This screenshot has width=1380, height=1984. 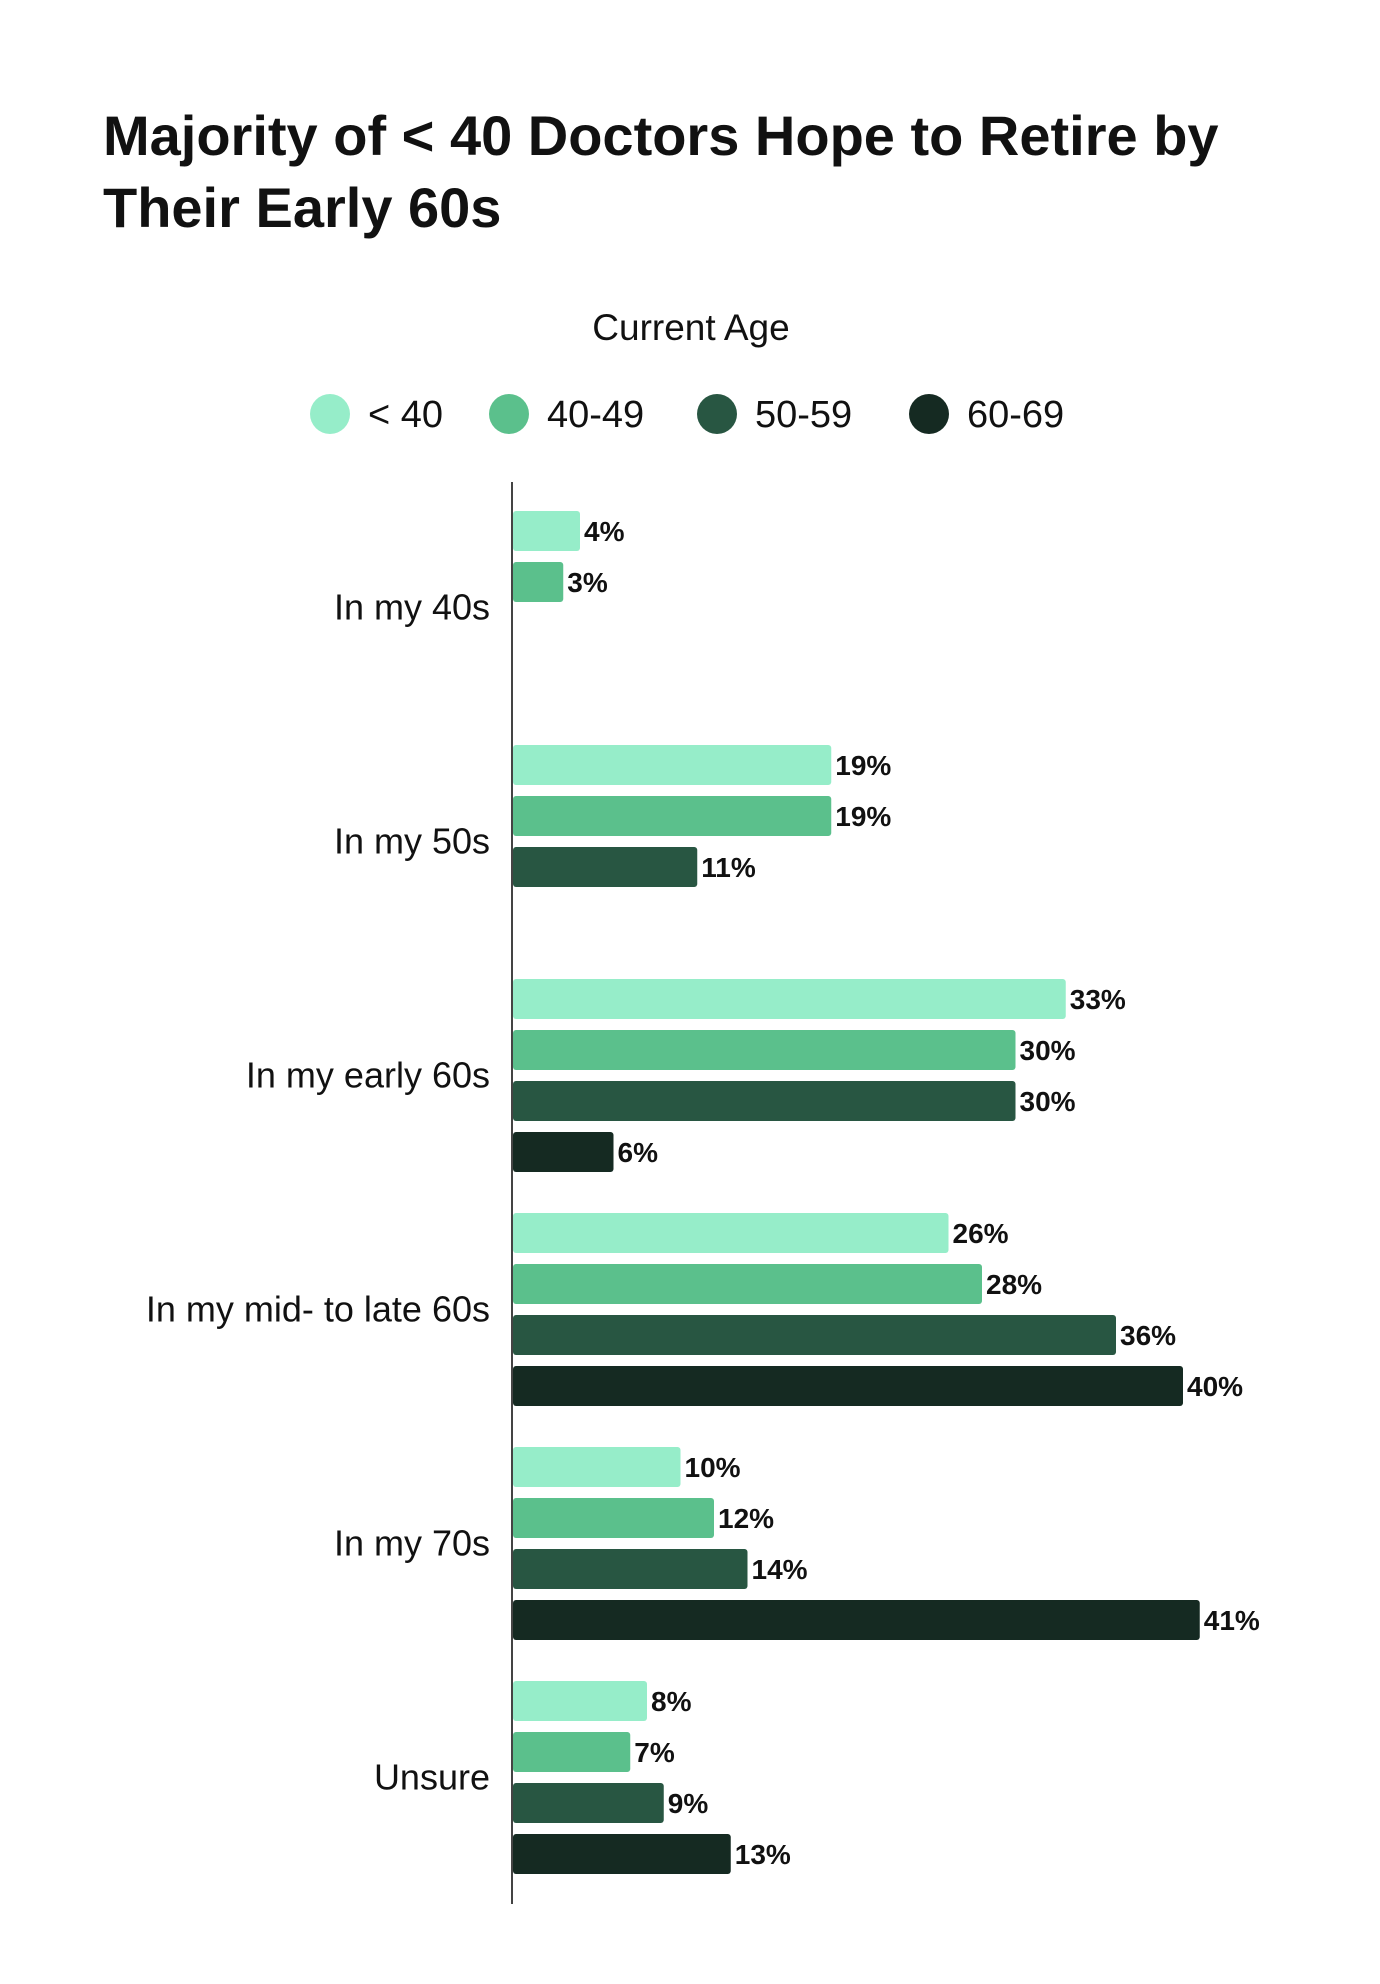 I want to click on data-label: 41%, so click(x=1232, y=1620).